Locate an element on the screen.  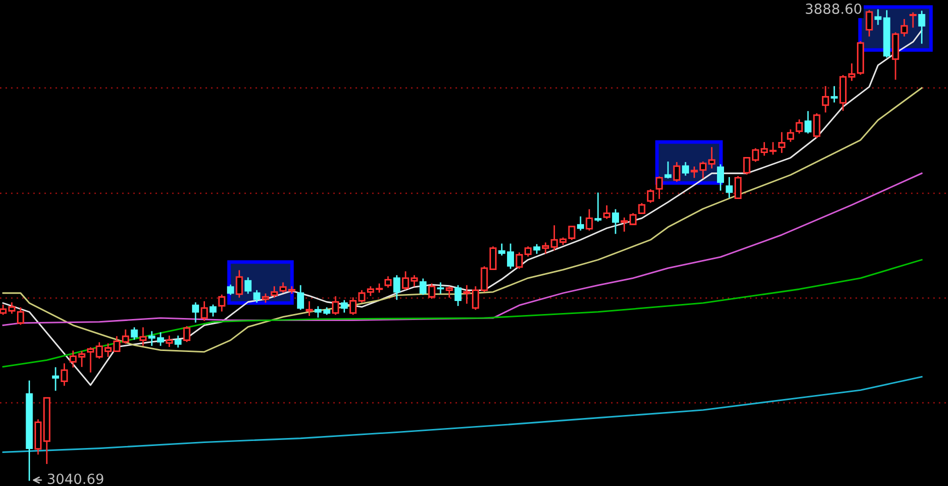
annotation: 3888.60 is located at coordinates (834, 9).